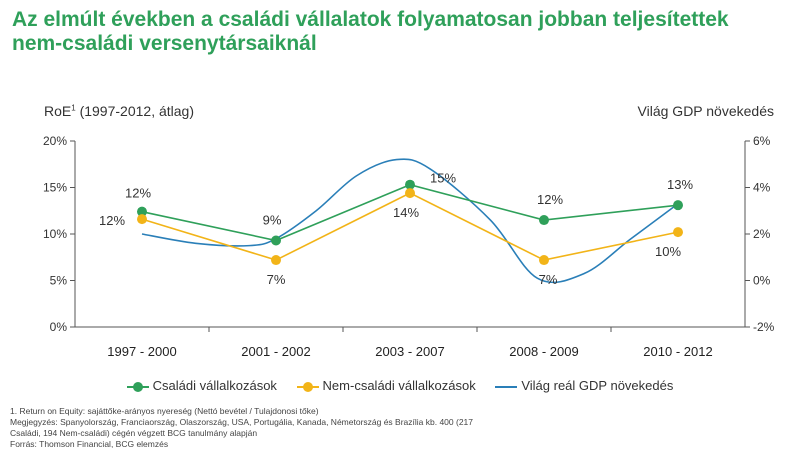 This screenshot has height=460, width=800. I want to click on x-tick-label: 2003 - 2007, so click(409, 351).